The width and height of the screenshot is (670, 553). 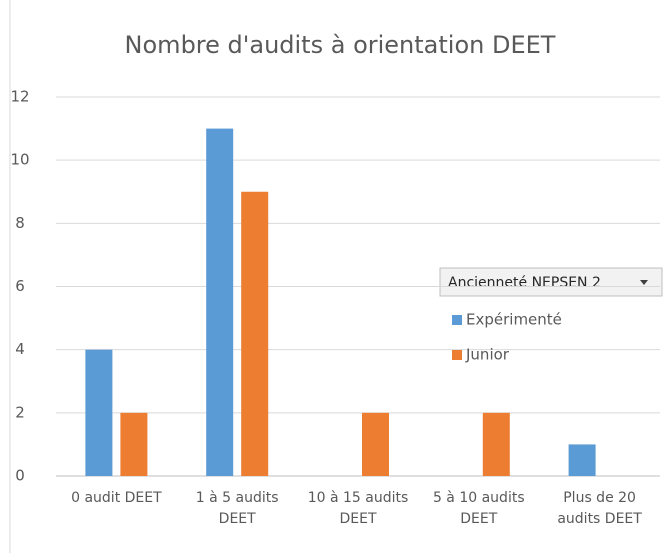 I want to click on x-tick-label: 1 à 5 audits DEET, so click(x=237, y=508).